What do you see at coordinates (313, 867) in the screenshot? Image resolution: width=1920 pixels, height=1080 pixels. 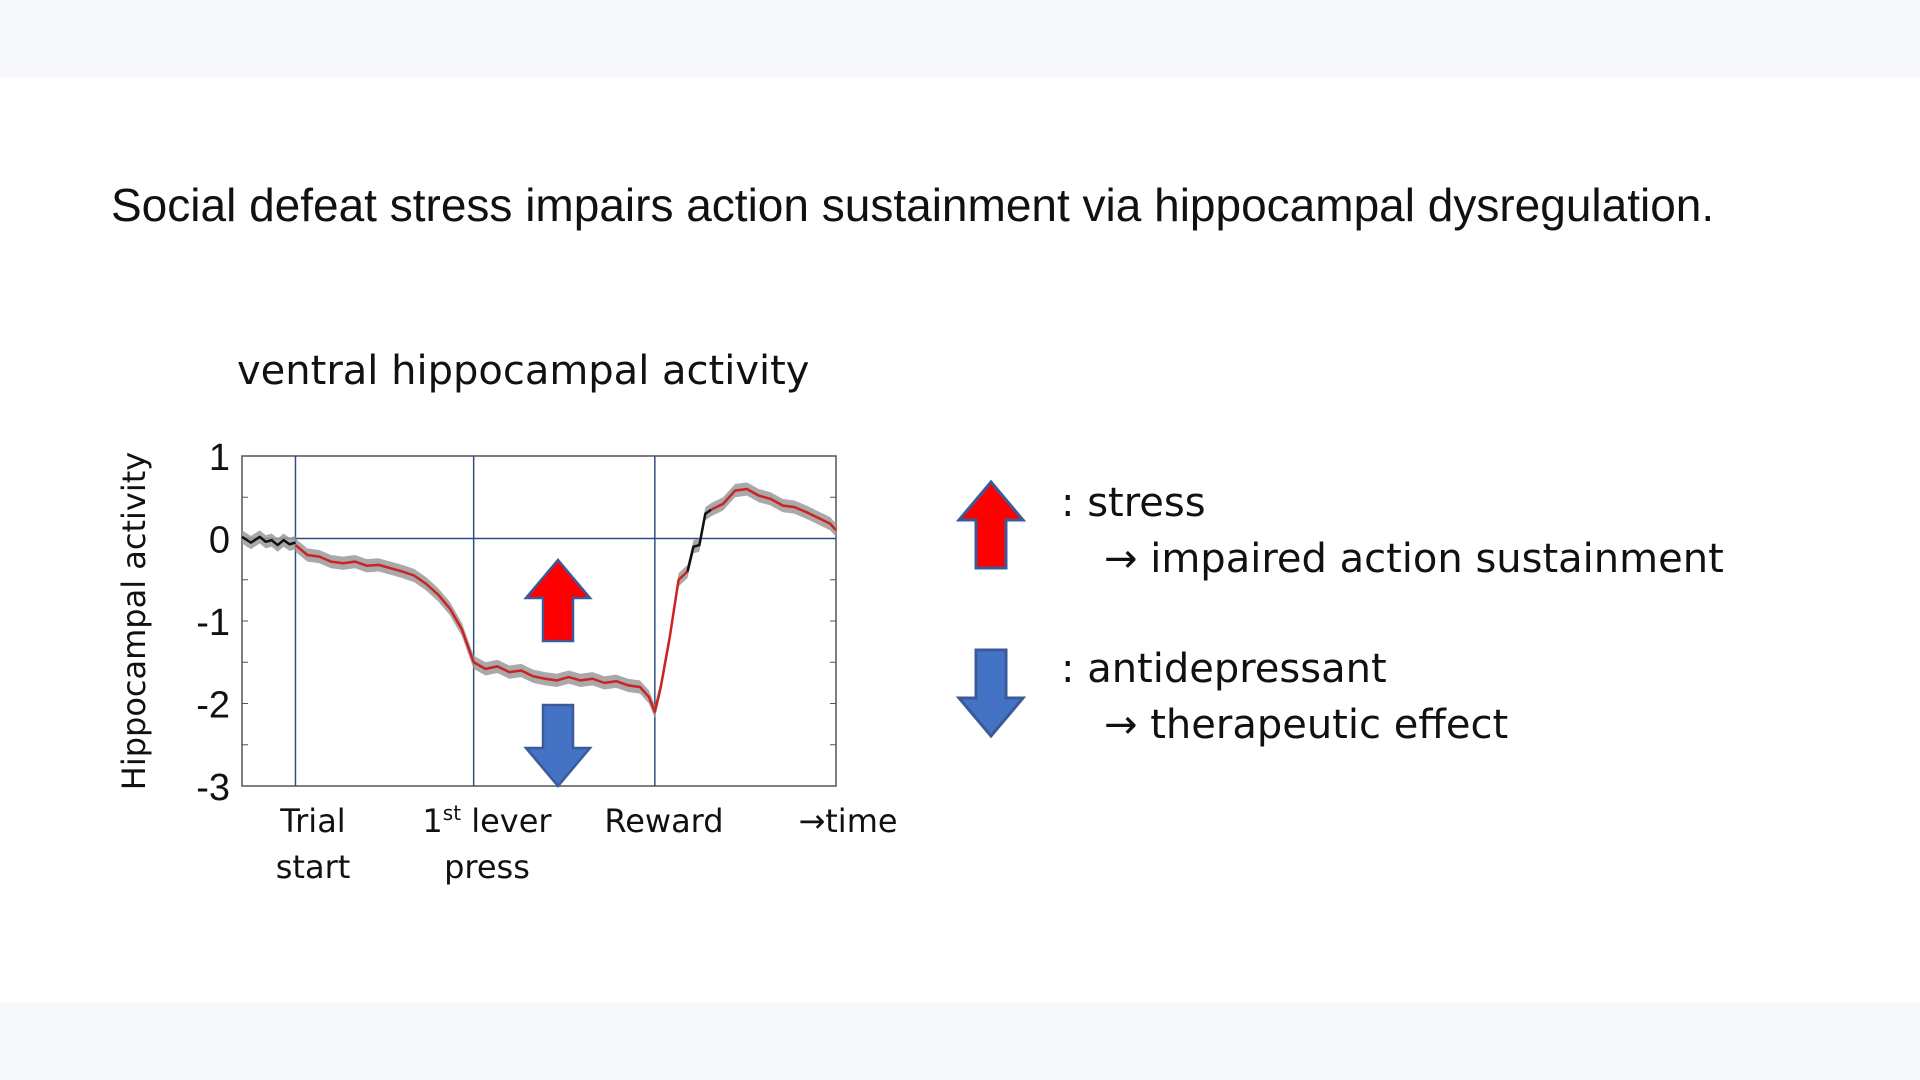 I see `x-label-line2: start` at bounding box center [313, 867].